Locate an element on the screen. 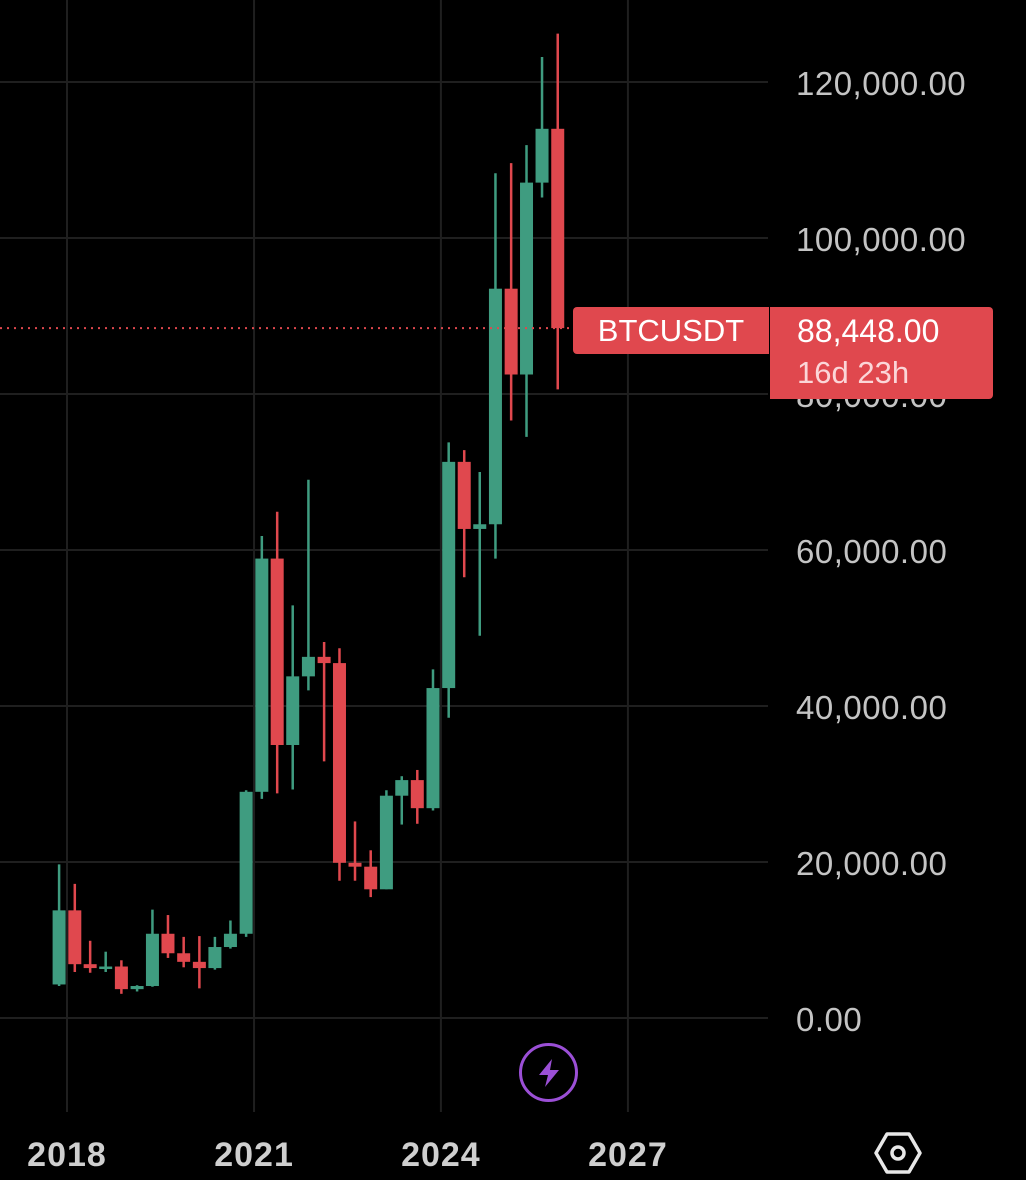 The height and width of the screenshot is (1180, 1026). y-tick-label: 100,000.00 is located at coordinates (881, 239).